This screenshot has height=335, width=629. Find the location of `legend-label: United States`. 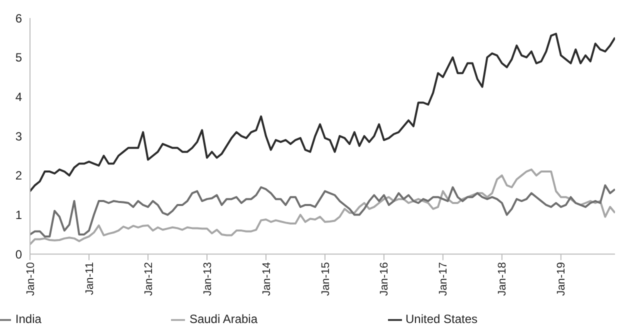

legend-label: United States is located at coordinates (442, 319).